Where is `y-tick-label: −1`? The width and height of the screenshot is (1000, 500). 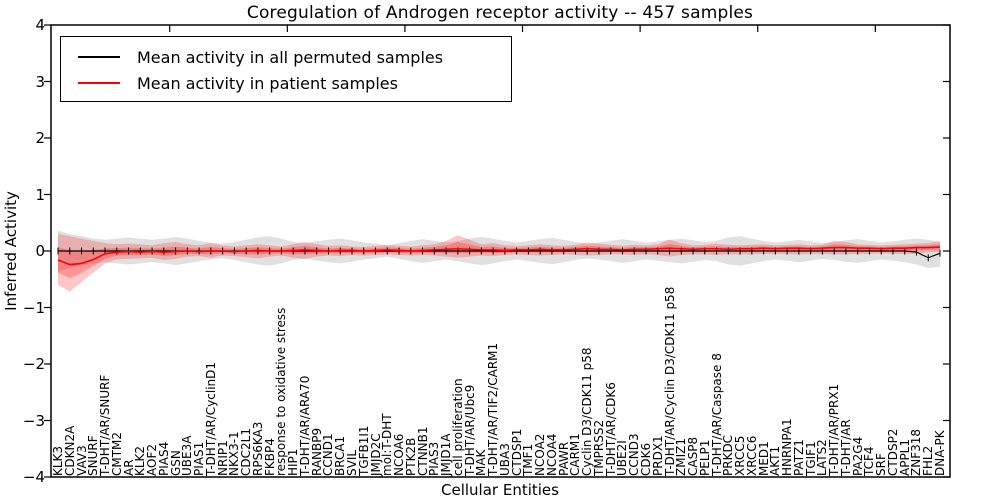 y-tick-label: −1 is located at coordinates (33, 307).